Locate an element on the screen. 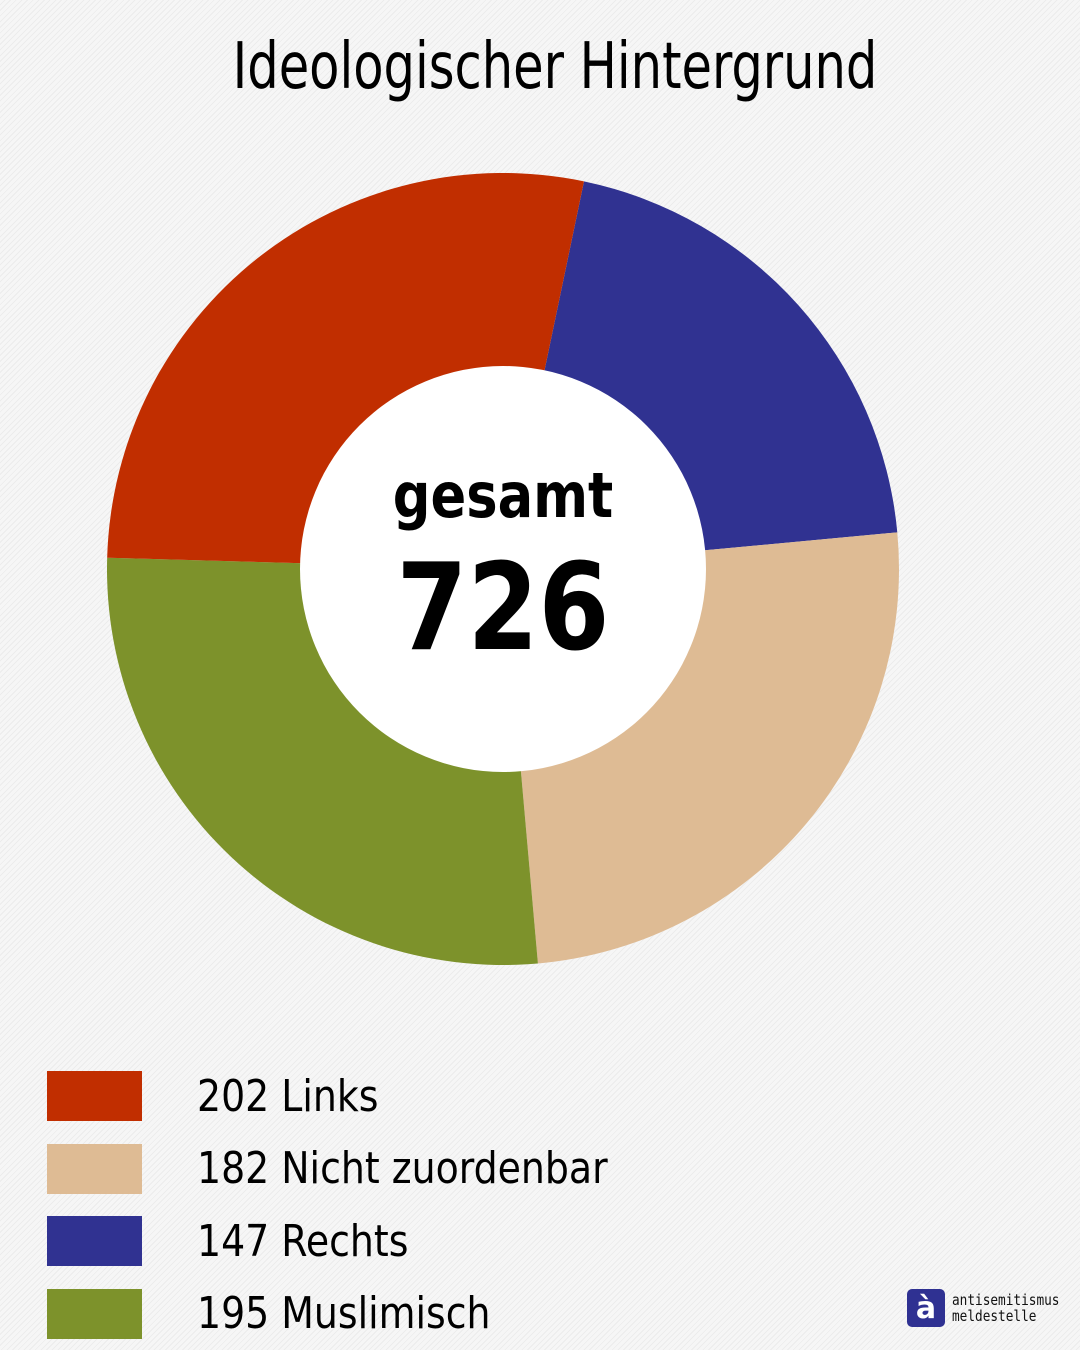  center-total: gesamt 726 is located at coordinates (503, 567).